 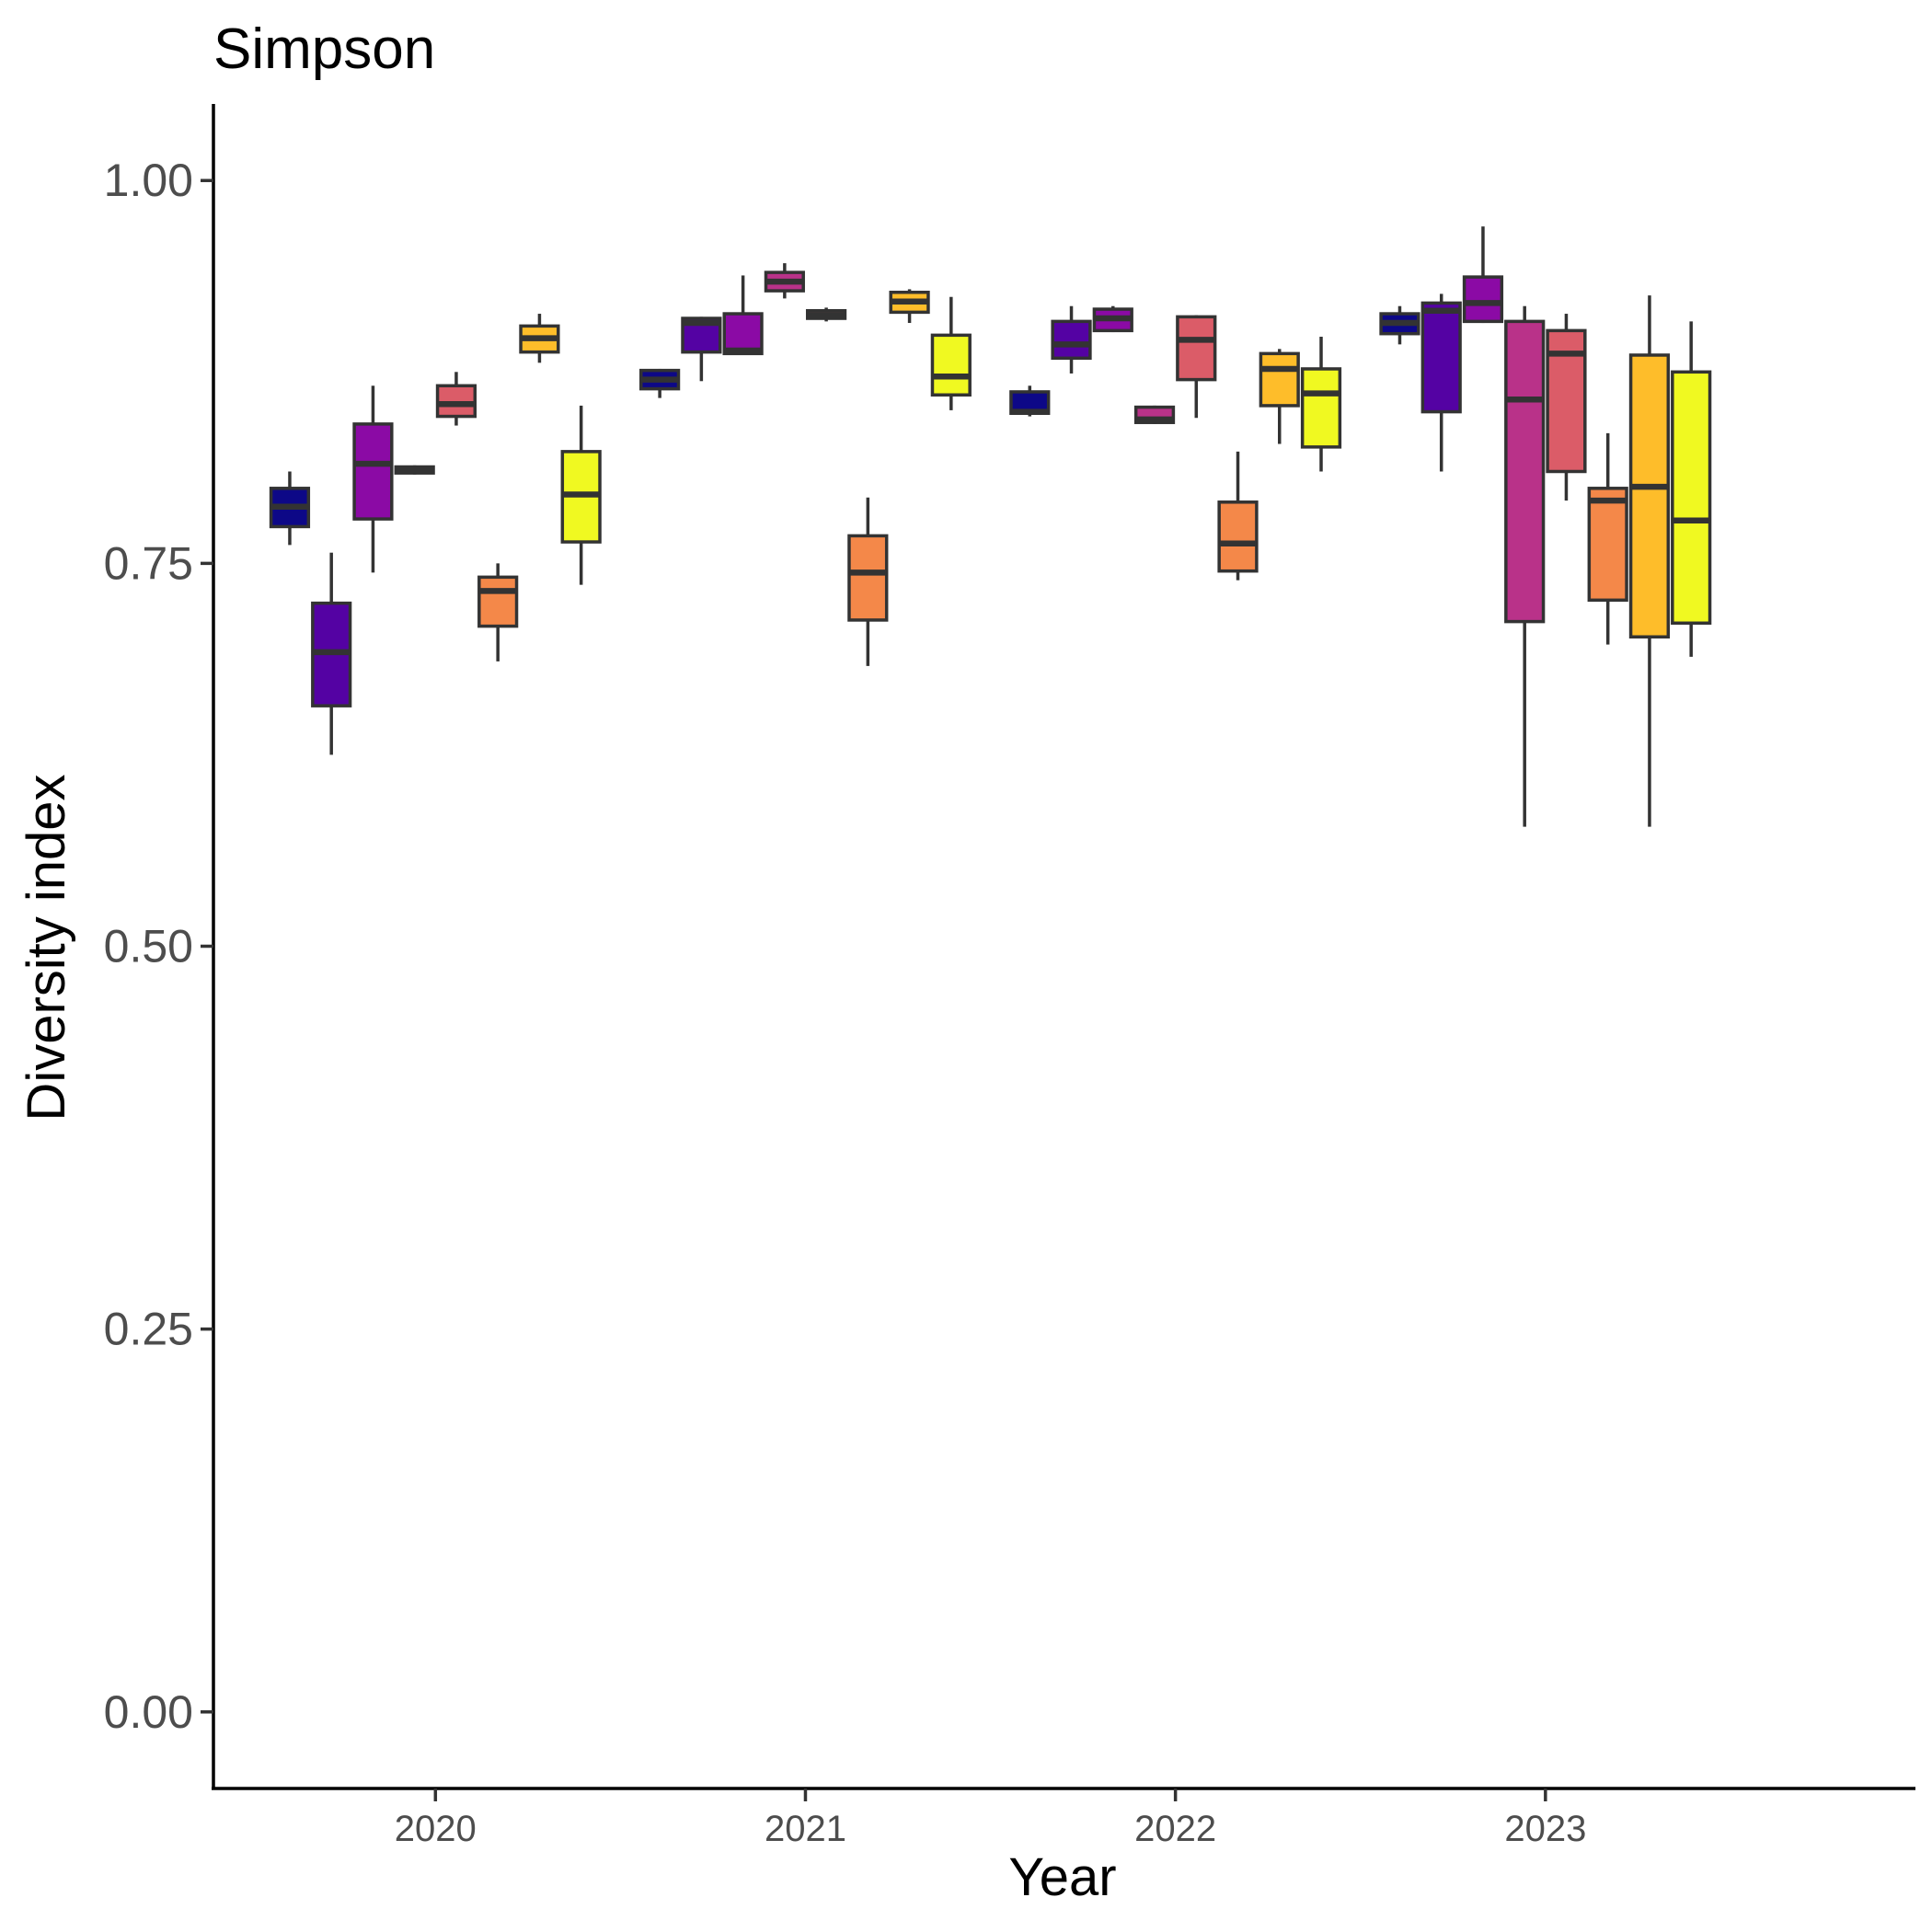 I want to click on y-tick-label: 0.00, so click(x=148, y=1712).